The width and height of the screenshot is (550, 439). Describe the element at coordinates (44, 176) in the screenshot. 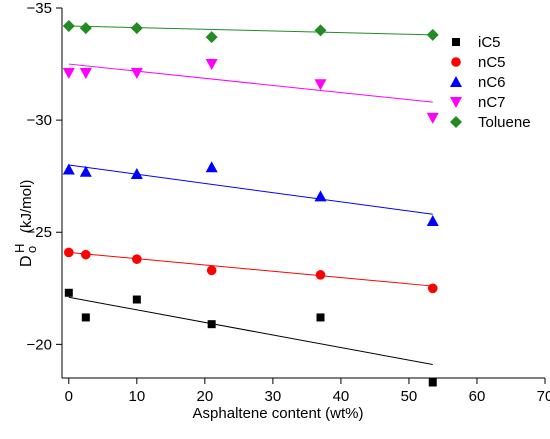

I see `y-ticks: −35 −30 −25 −20` at that location.